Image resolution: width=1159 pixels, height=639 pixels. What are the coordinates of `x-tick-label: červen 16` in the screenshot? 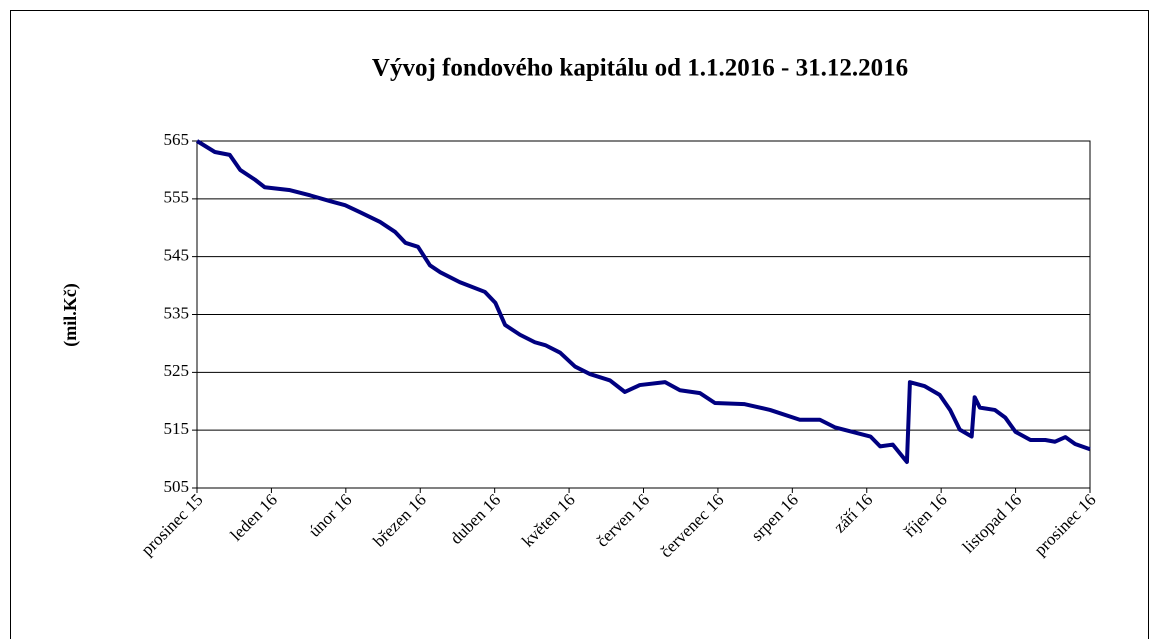 It's located at (623, 520).